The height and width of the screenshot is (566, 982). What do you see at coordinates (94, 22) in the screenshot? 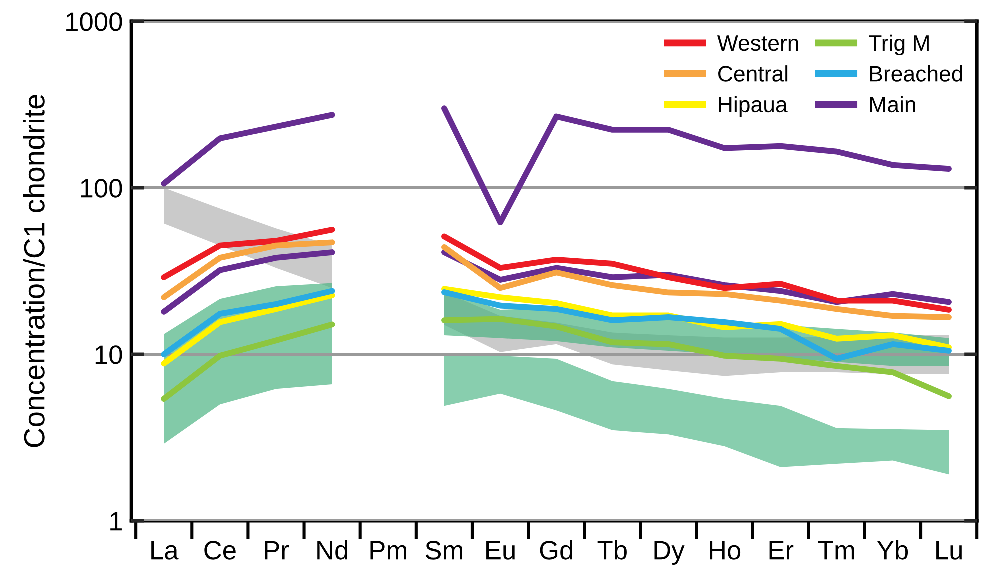
I see `y-tick-label: 1000` at bounding box center [94, 22].